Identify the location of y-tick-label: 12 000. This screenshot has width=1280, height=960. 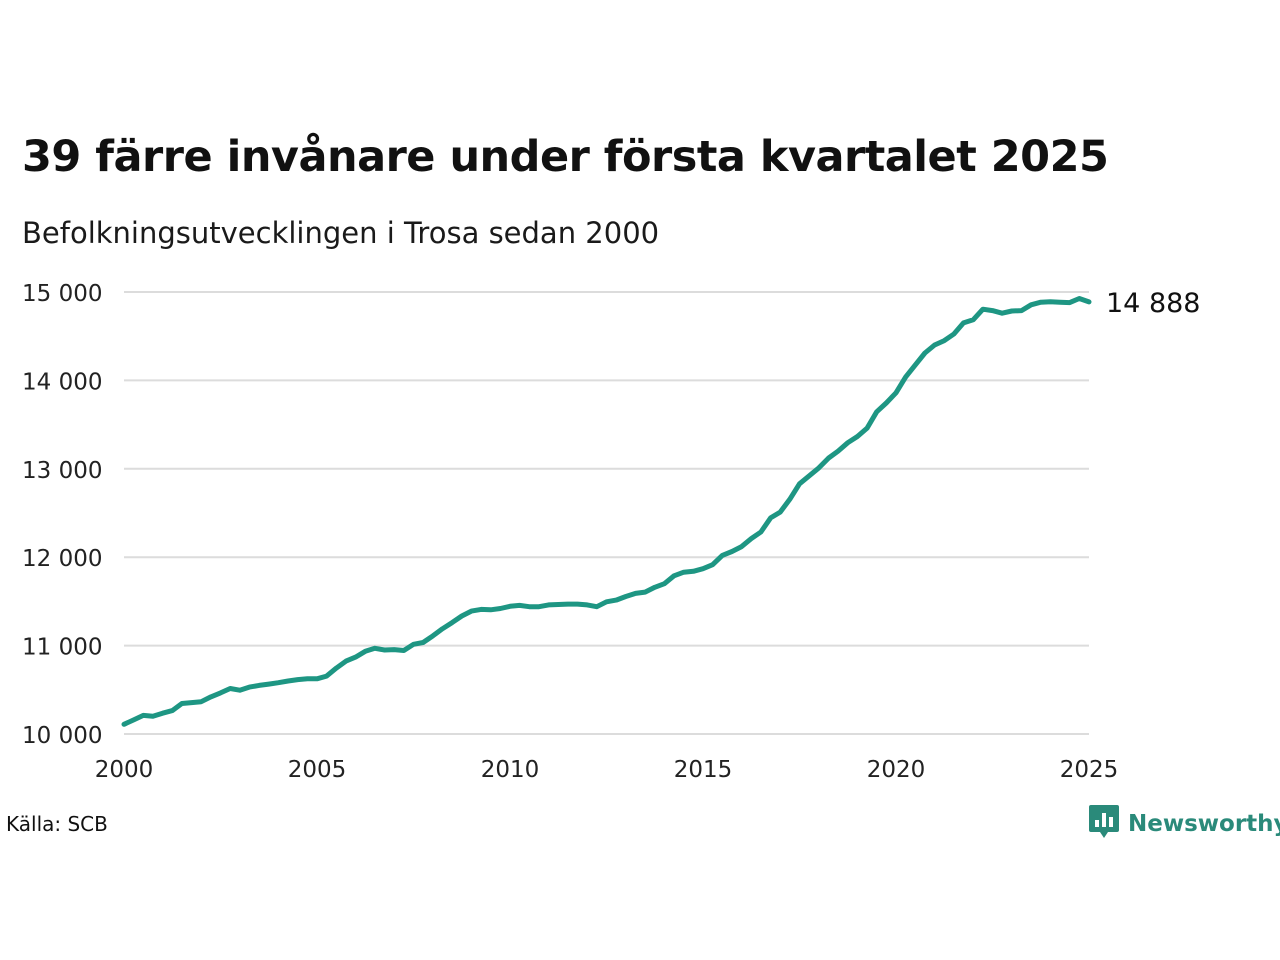
(62, 559).